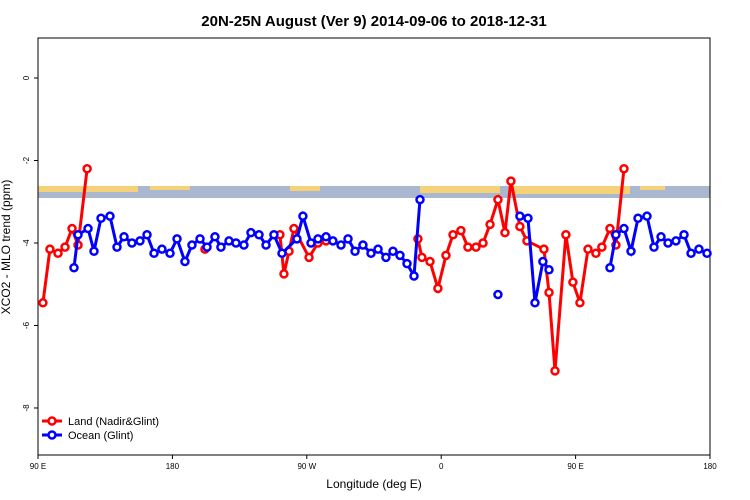 This screenshot has width=750, height=500. Describe the element at coordinates (113, 422) in the screenshot. I see `legend-label: Land (Nadir&Glint)` at that location.